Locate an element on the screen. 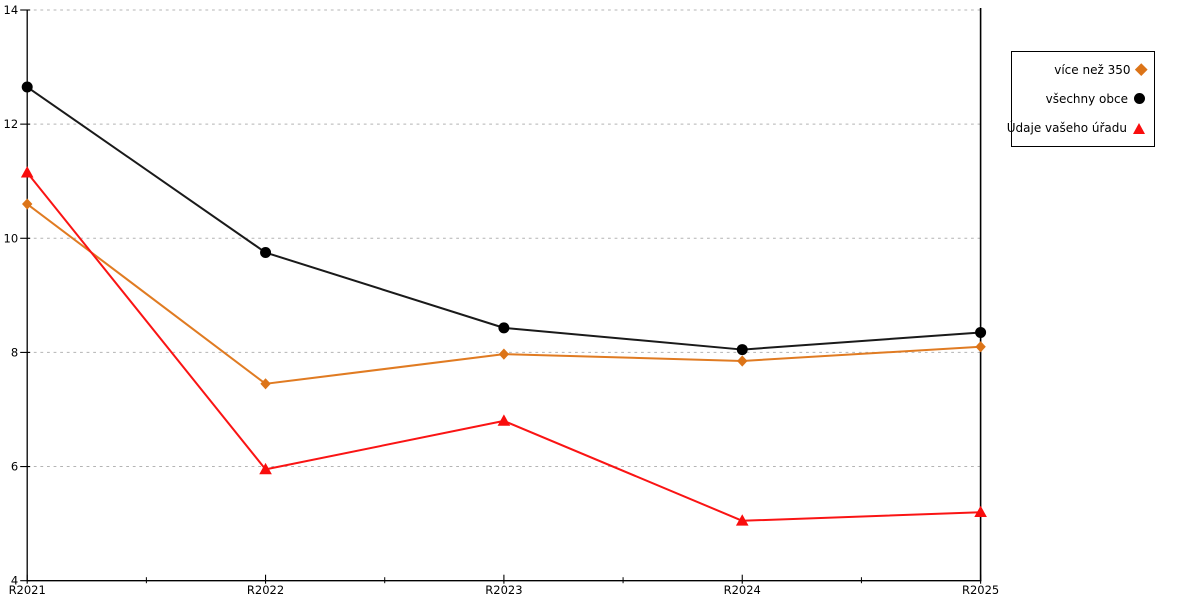 Image resolution: width=1200 pixels, height=600 pixels. y-tick-label: 8 is located at coordinates (14, 352).